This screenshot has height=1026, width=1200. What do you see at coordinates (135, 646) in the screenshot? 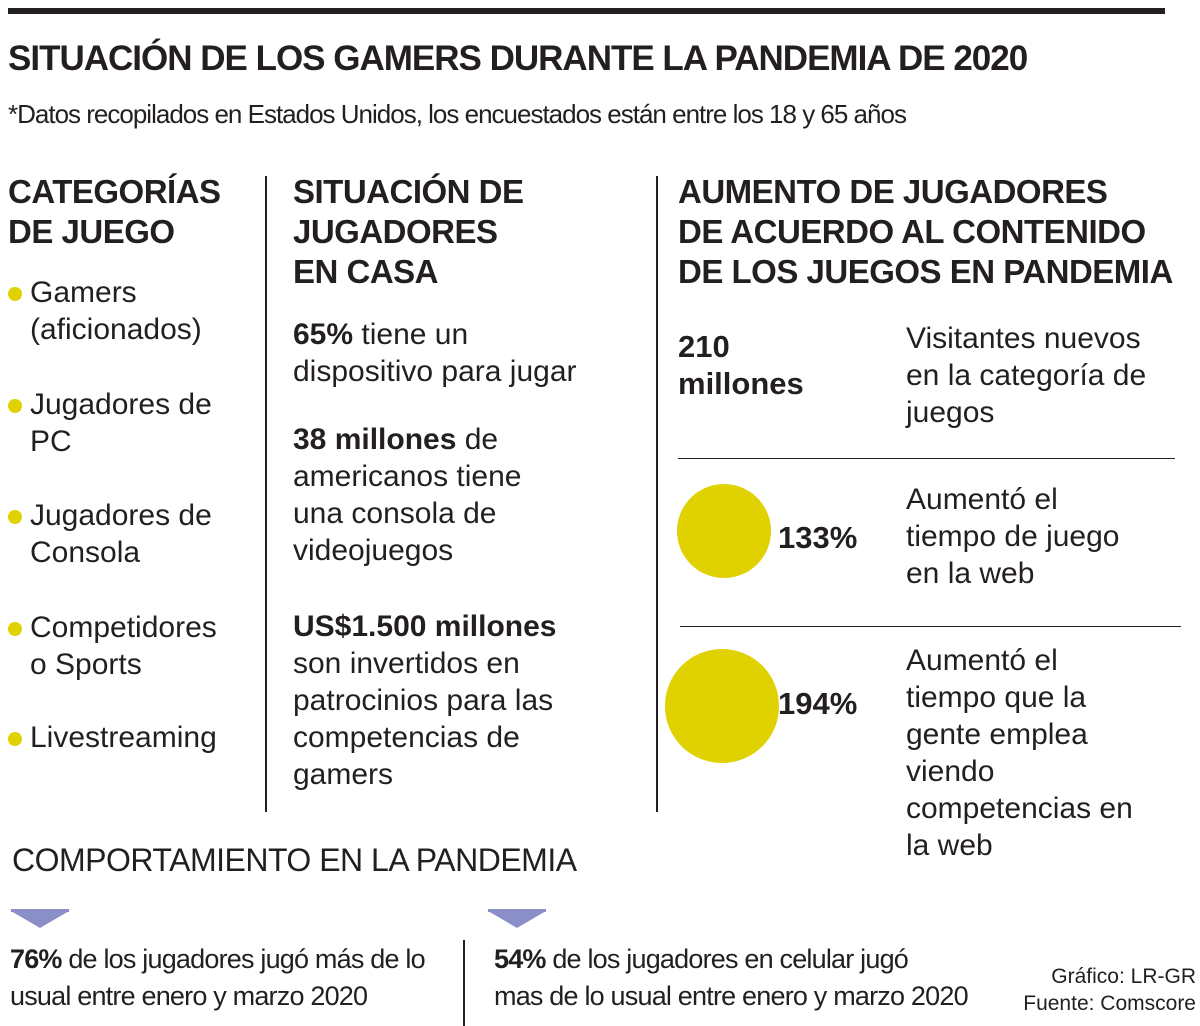
I see `category-item-competitors: Competidores o Sports` at bounding box center [135, 646].